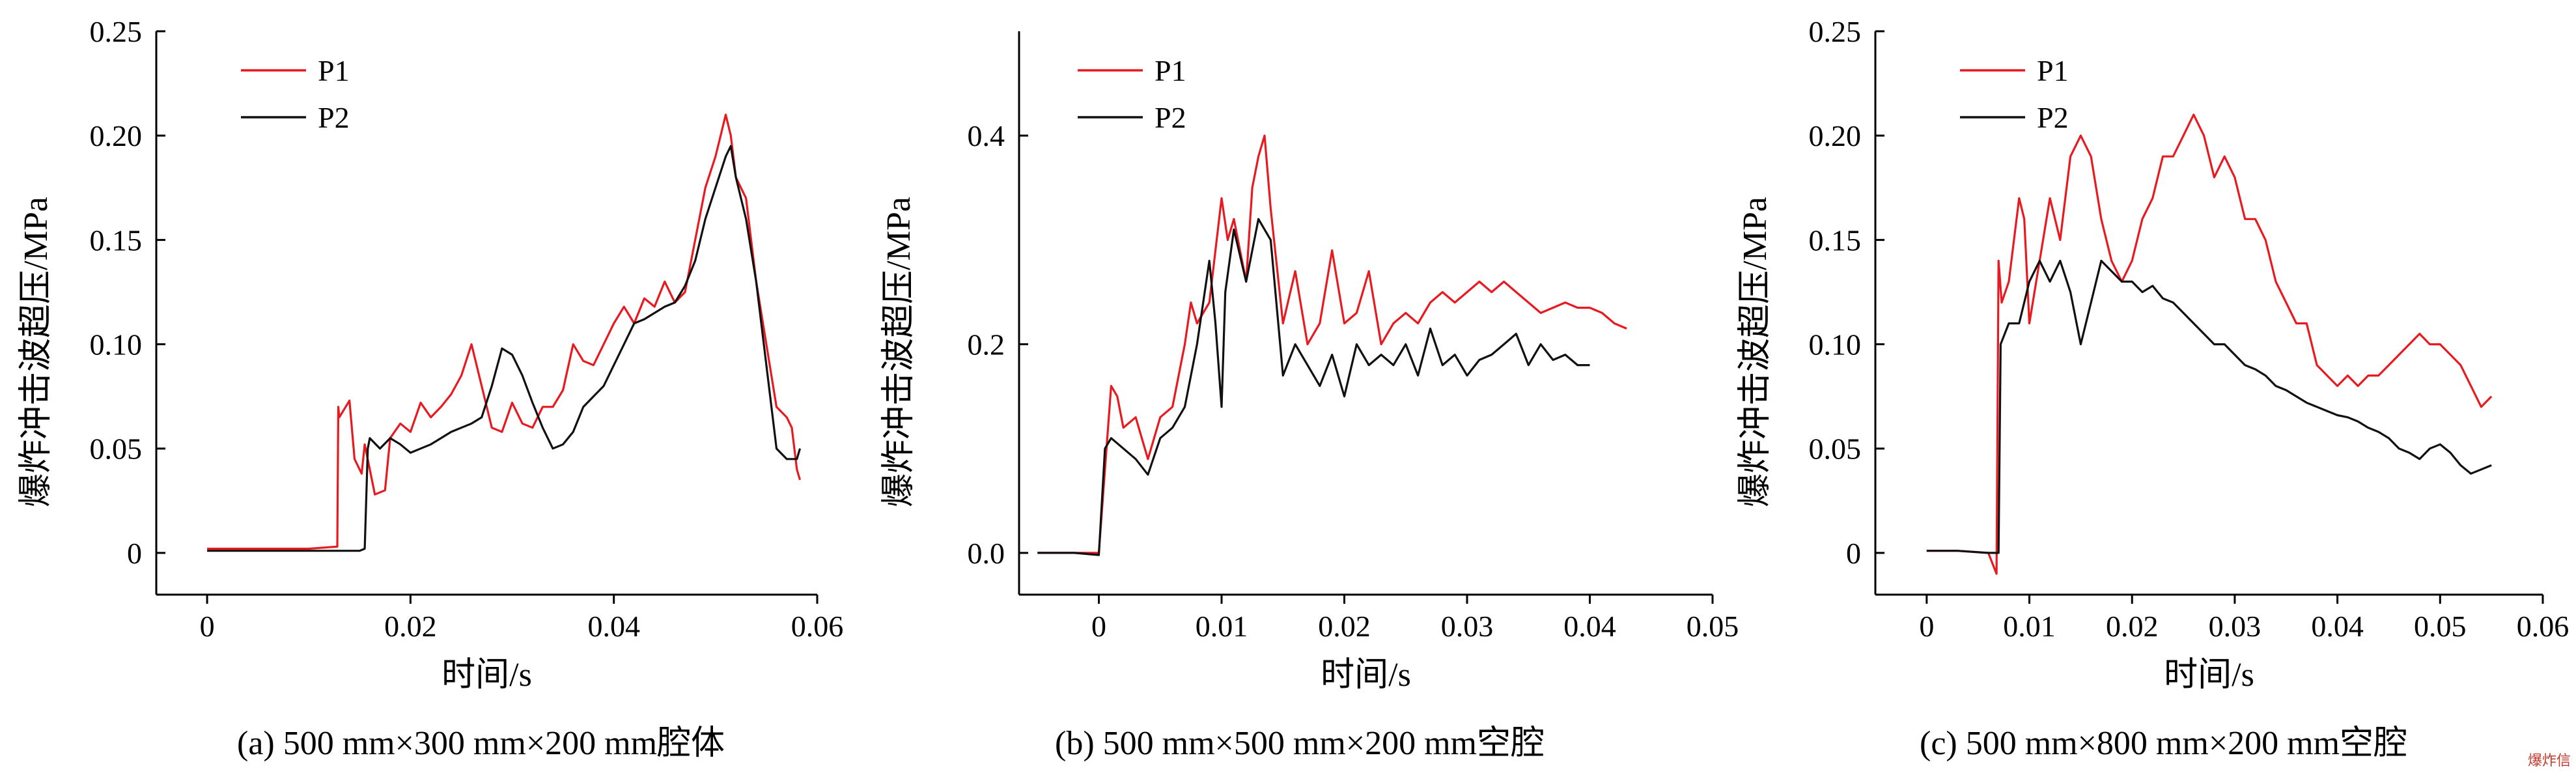  What do you see at coordinates (2549, 761) in the screenshot?
I see `watermark-logo: 爆炸信` at bounding box center [2549, 761].